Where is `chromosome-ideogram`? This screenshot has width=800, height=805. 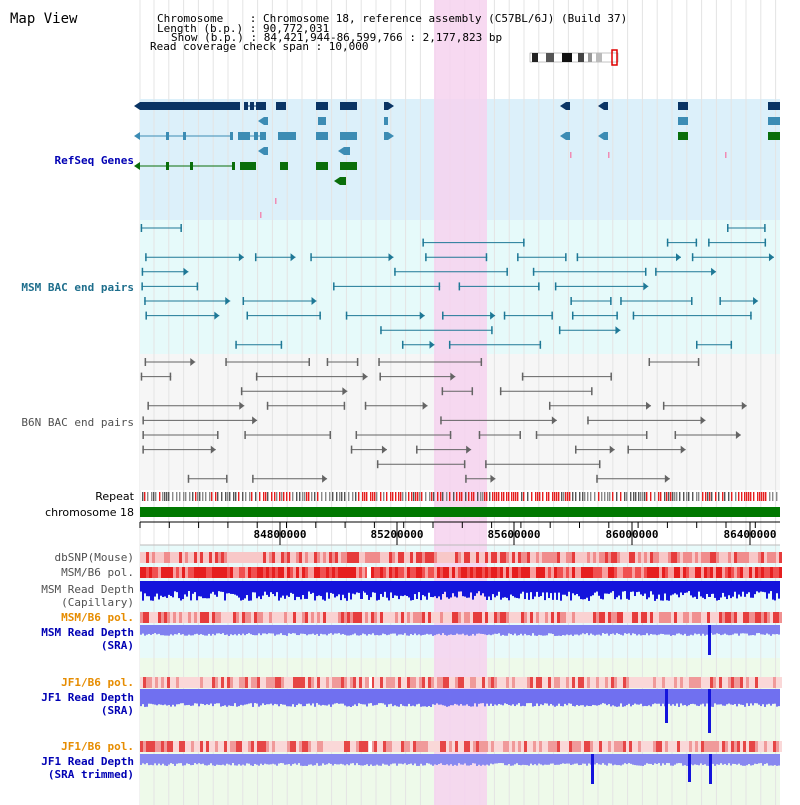 chromosome-ideogram is located at coordinates (574, 57).